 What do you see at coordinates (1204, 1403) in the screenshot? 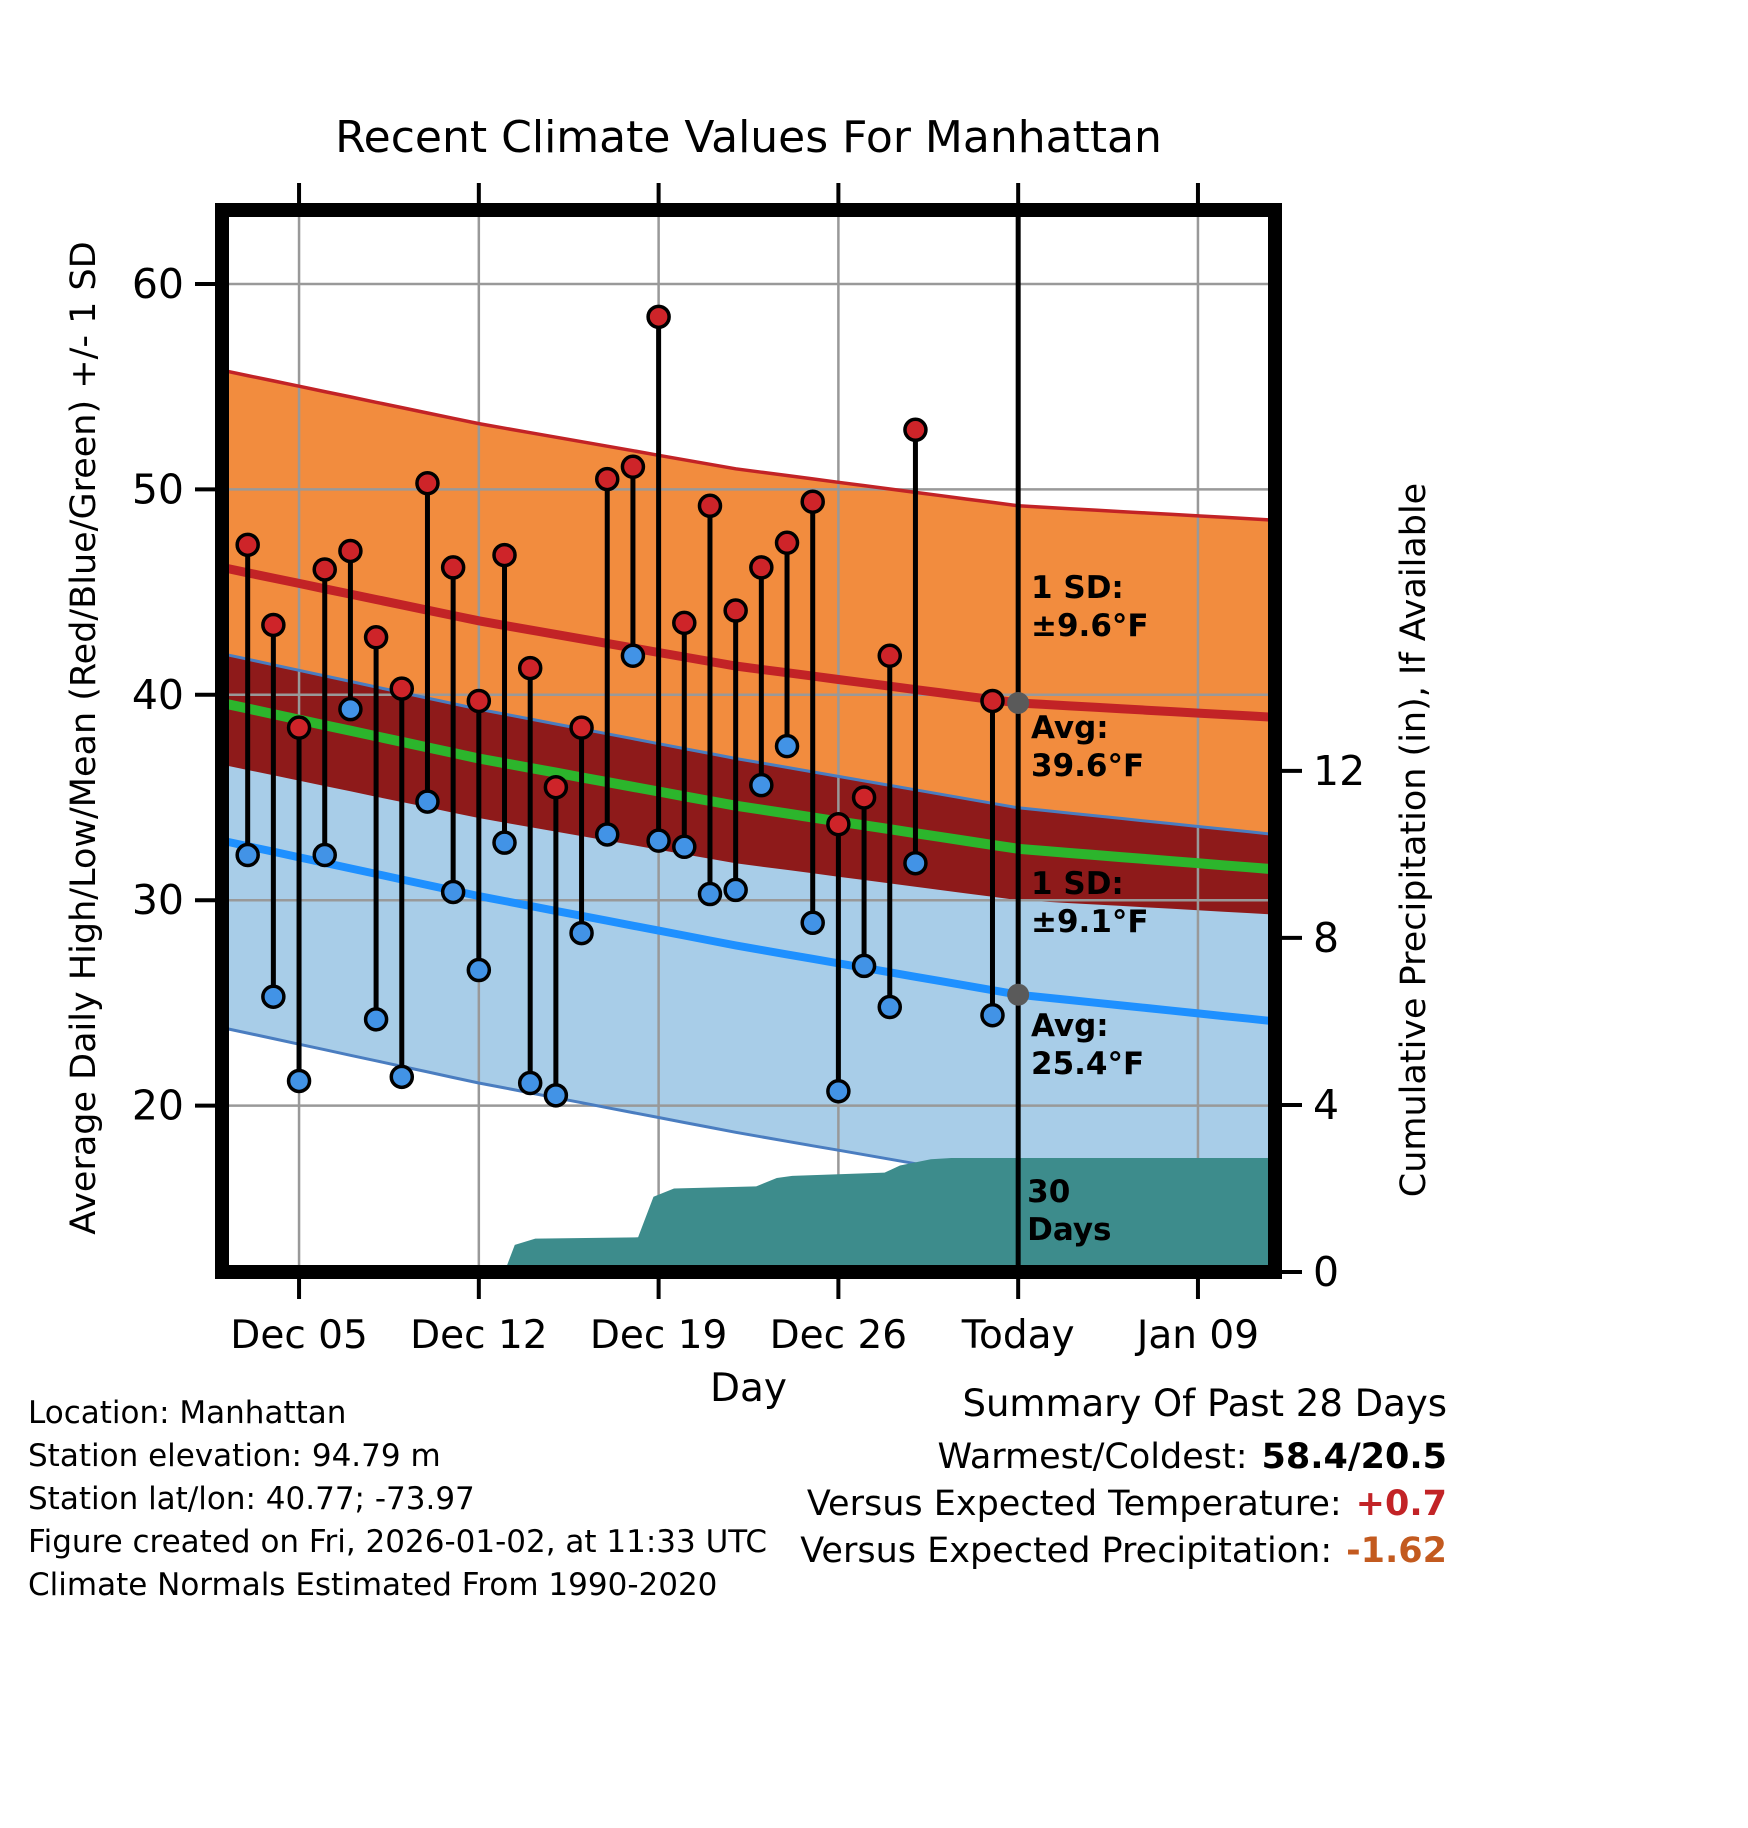
I see `summary-title: Summary Of Past 28 Days` at bounding box center [1204, 1403].